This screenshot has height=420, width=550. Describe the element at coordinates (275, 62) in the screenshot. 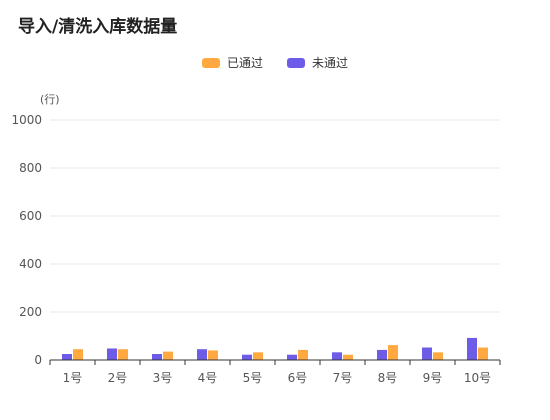

I see `chart-legend: 已通过 未通过` at that location.